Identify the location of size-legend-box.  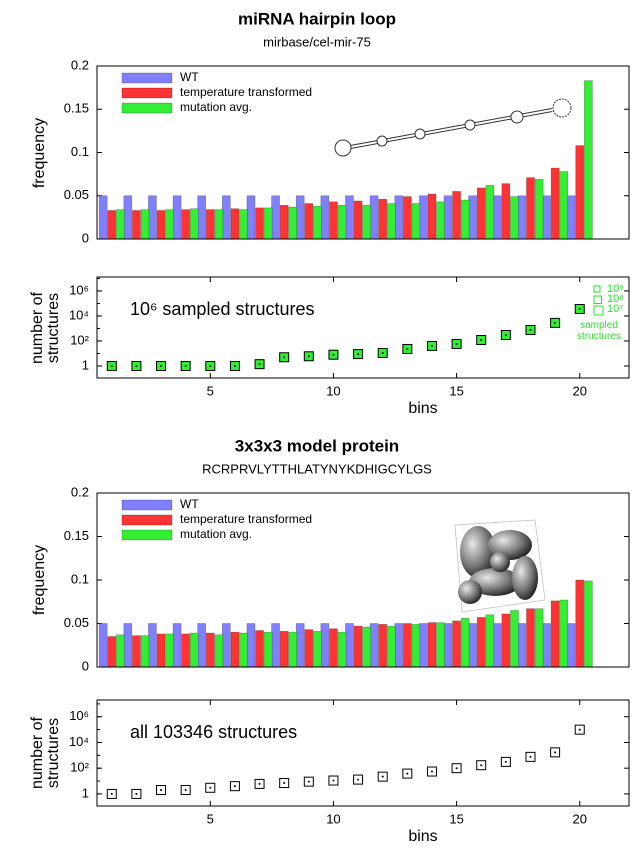
(597, 299).